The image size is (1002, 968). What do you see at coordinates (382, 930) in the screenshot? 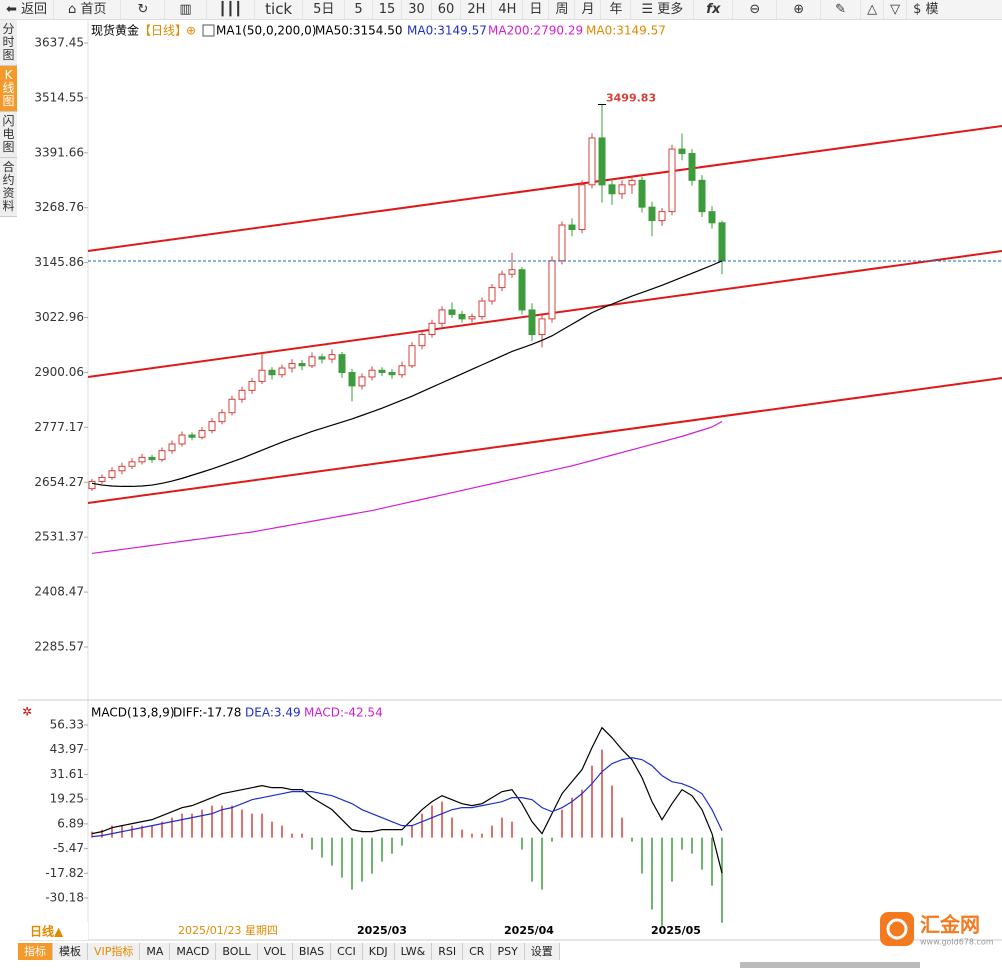
I see `month-label: 2025/03` at bounding box center [382, 930].